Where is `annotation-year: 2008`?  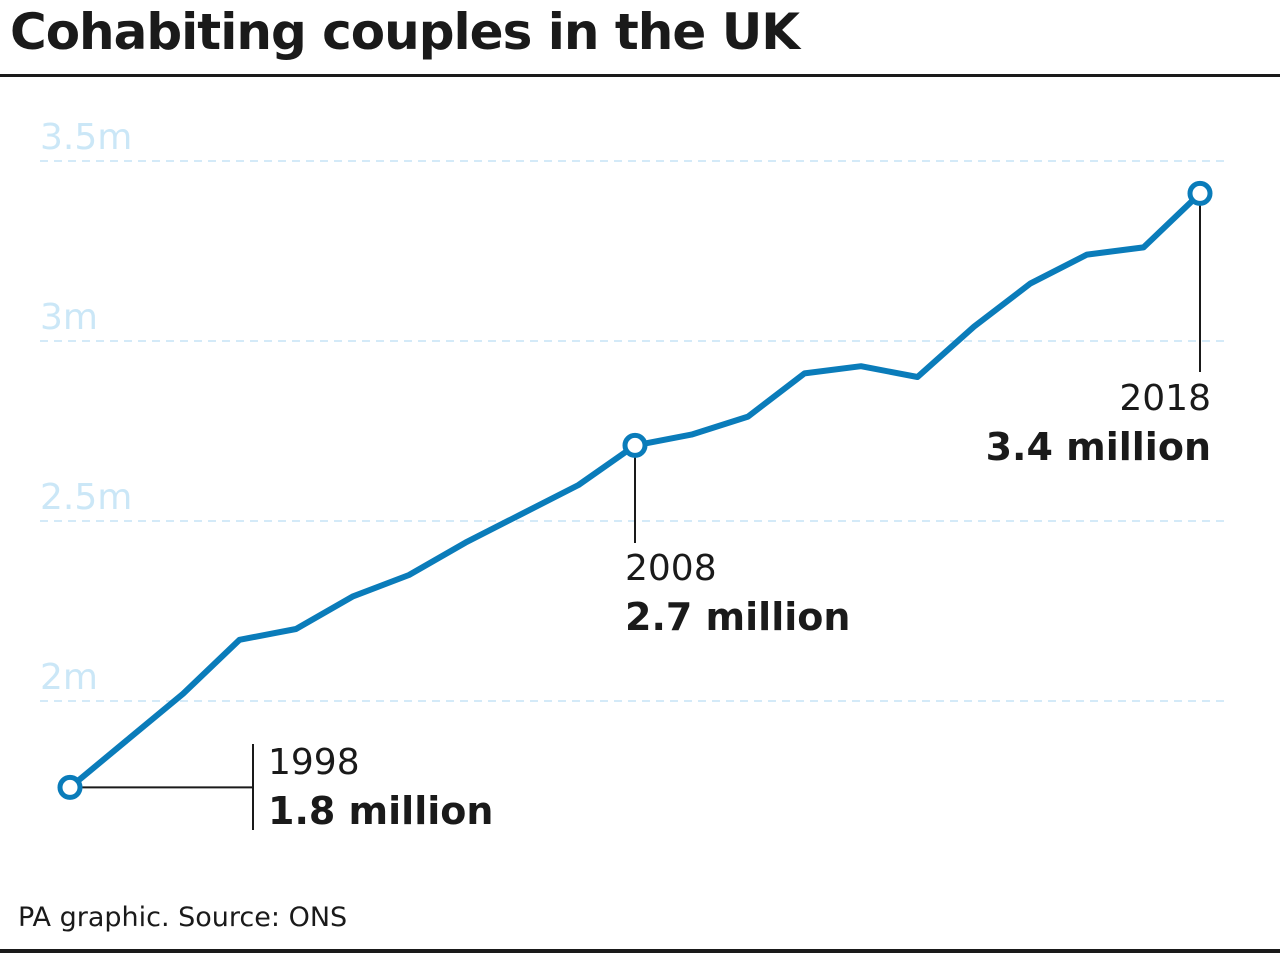 annotation-year: 2008 is located at coordinates (671, 568).